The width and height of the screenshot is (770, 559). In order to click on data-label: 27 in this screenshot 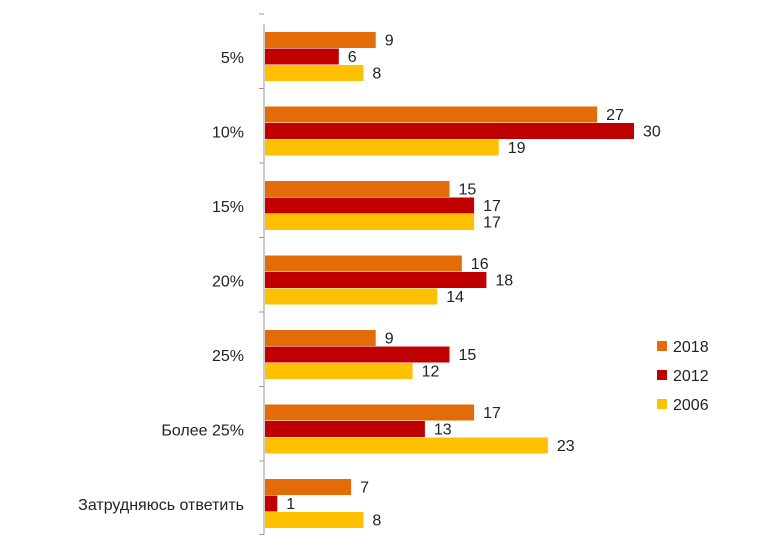, I will do `click(615, 115)`.